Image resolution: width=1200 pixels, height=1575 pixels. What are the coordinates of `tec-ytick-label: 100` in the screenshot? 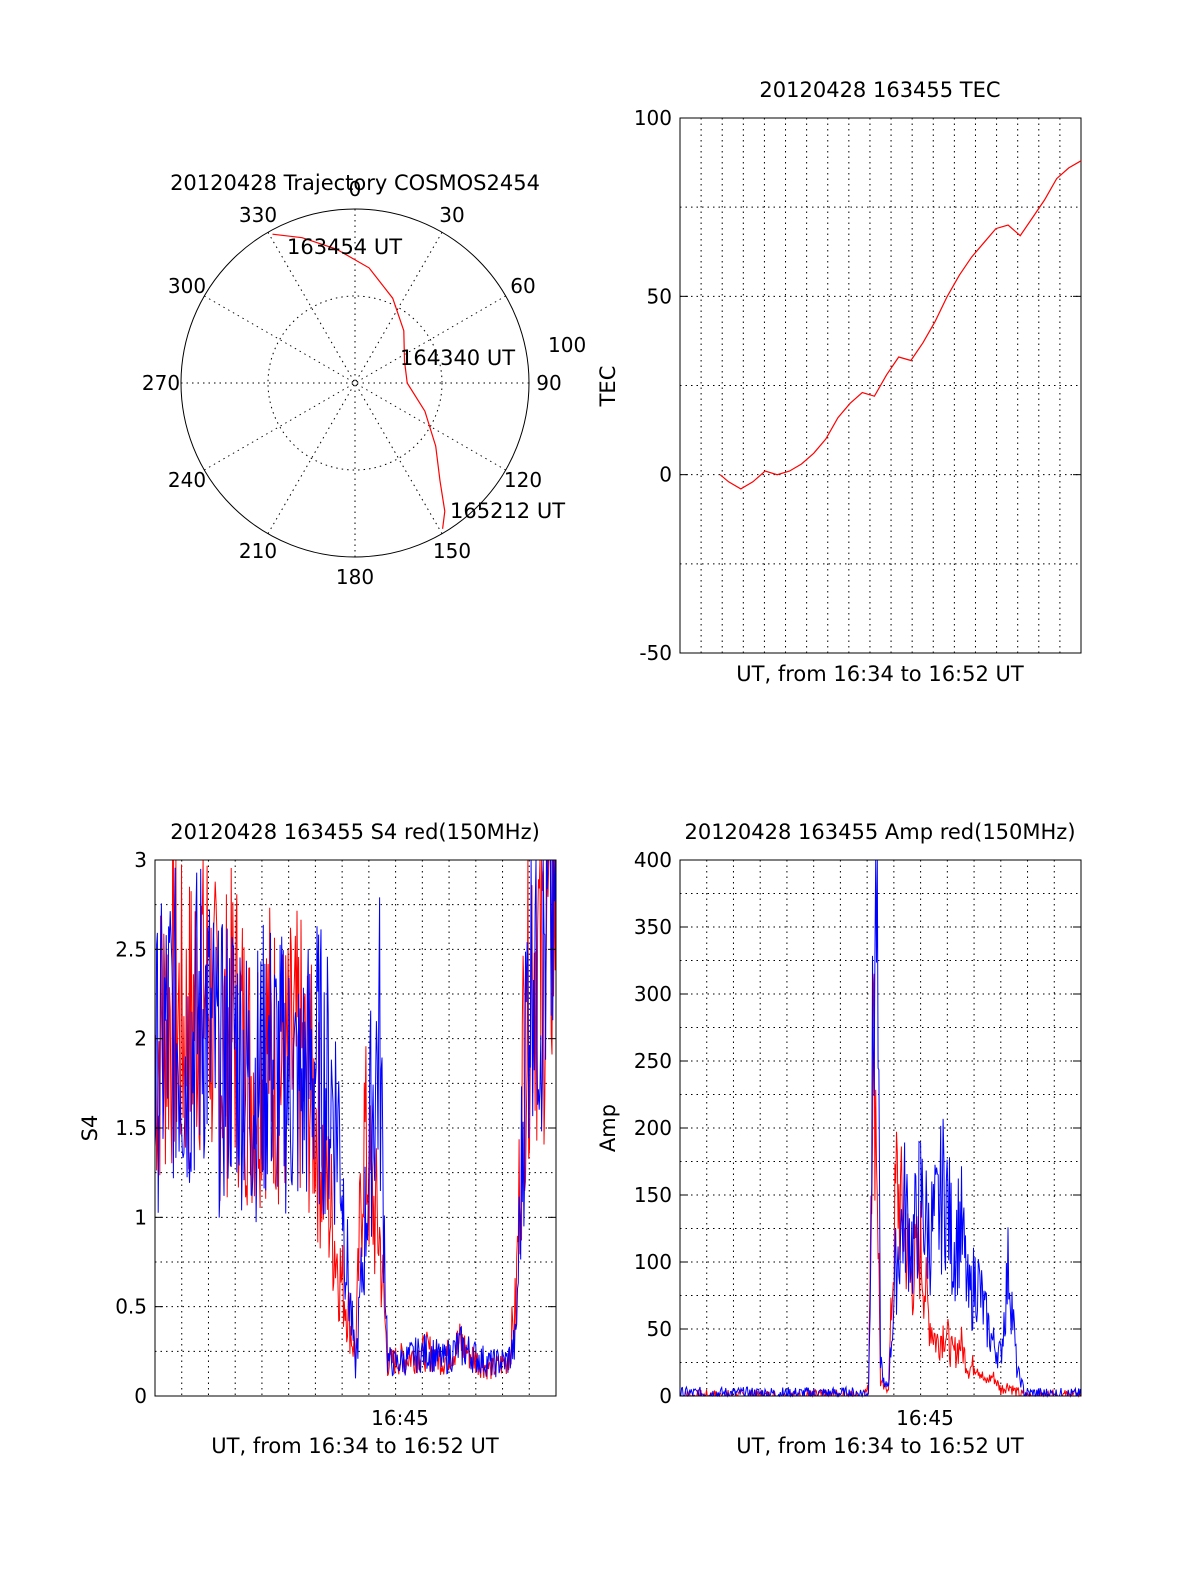 It's located at (653, 118).